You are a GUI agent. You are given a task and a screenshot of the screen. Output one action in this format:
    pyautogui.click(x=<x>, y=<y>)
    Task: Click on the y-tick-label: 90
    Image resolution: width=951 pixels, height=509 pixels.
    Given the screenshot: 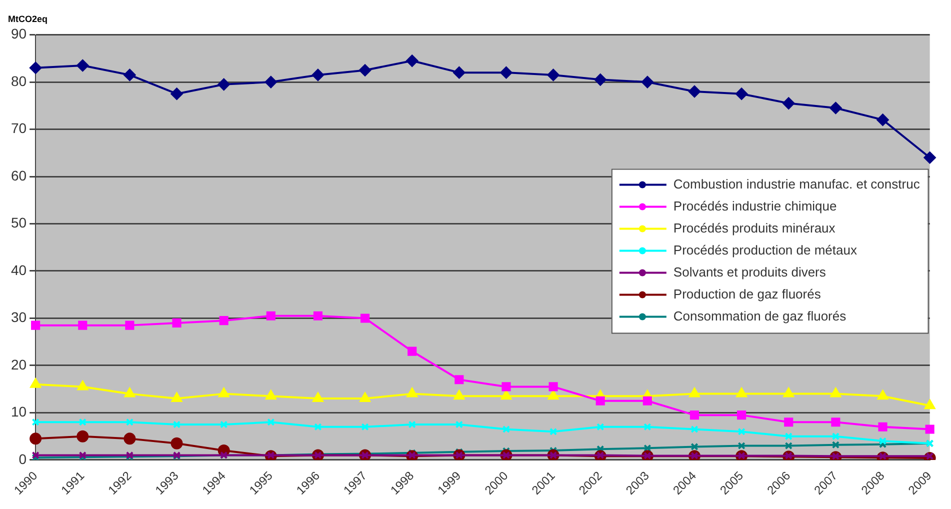 What is the action you would take?
    pyautogui.click(x=18, y=34)
    